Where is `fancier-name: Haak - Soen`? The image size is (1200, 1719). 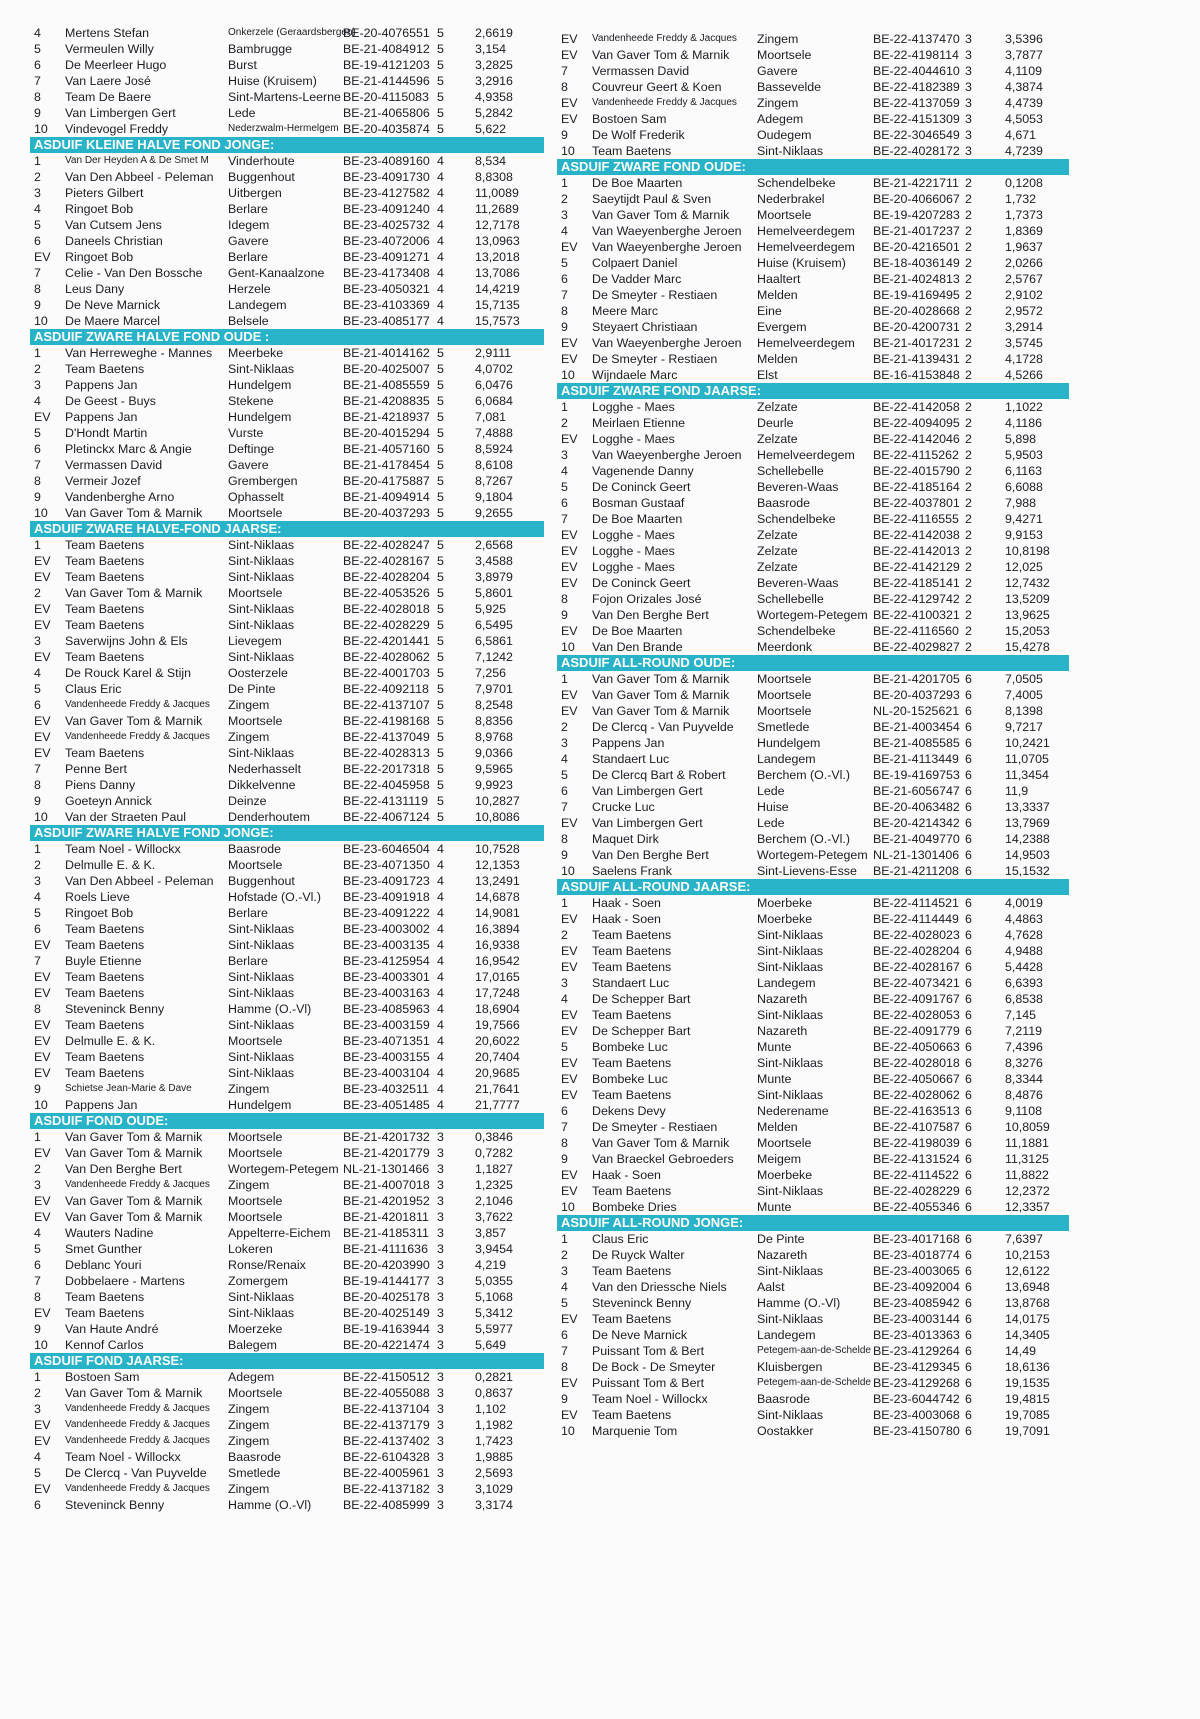
fancier-name: Haak - Soen is located at coordinates (626, 903).